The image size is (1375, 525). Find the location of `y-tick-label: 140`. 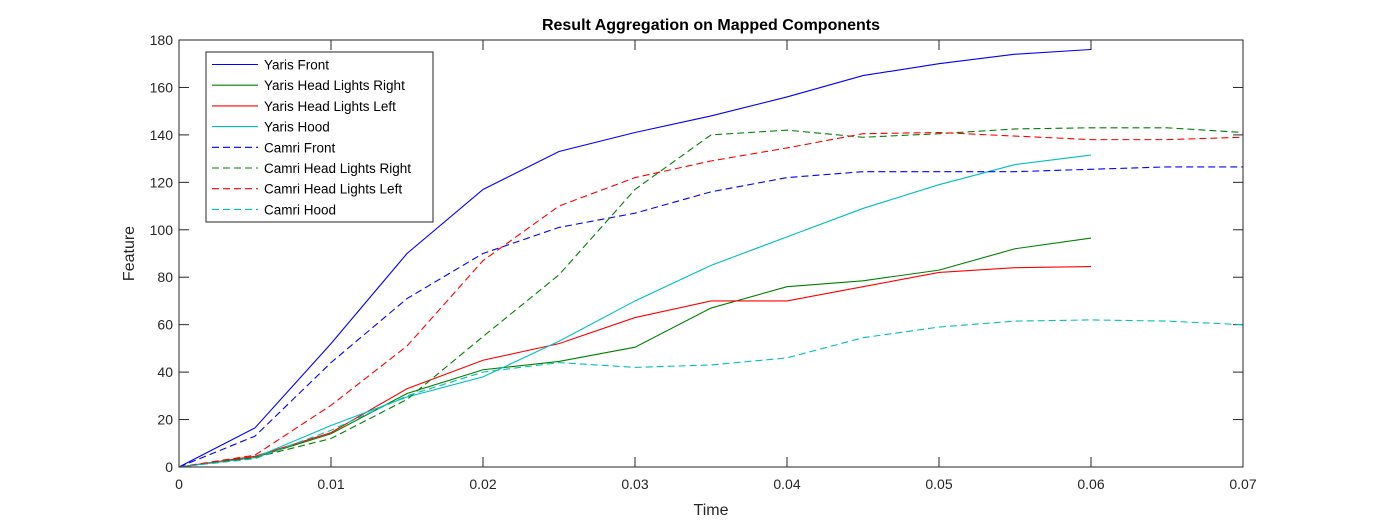

y-tick-label: 140 is located at coordinates (162, 135).